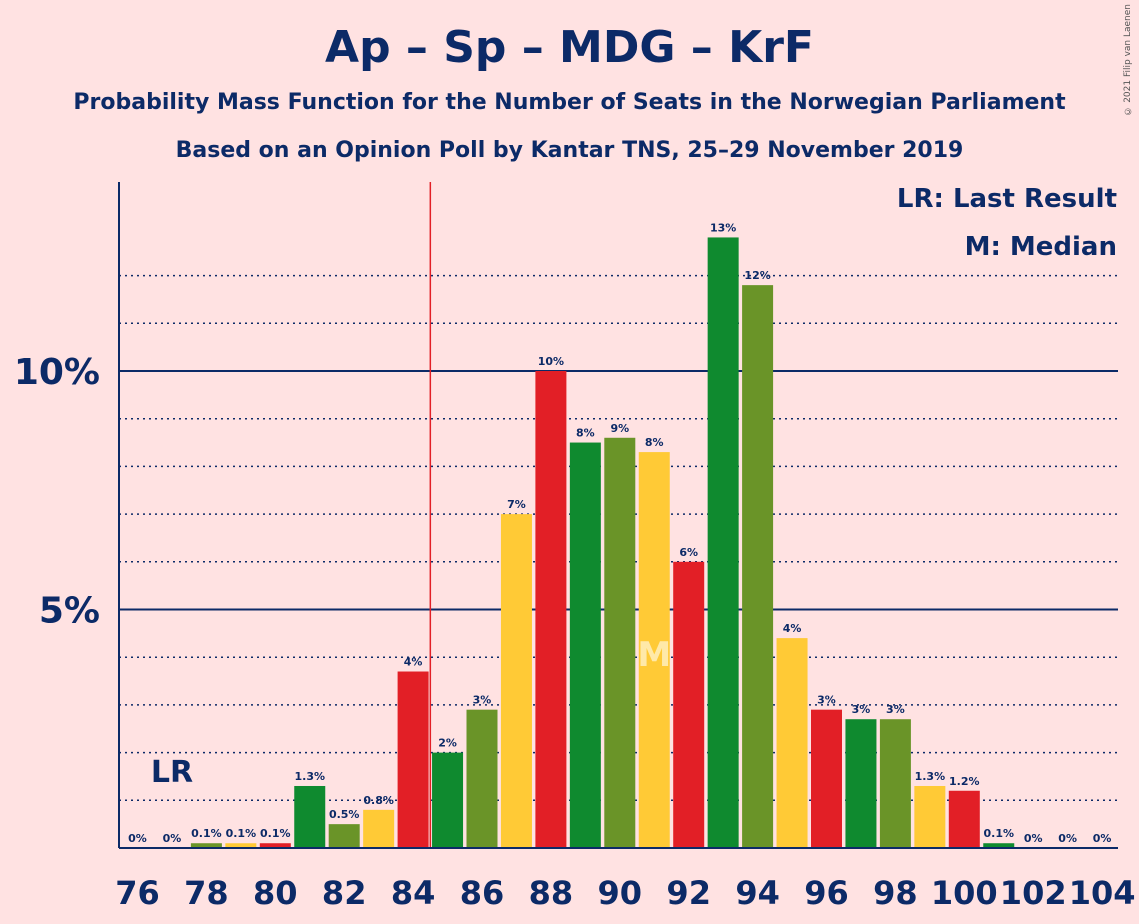 This screenshot has width=1139, height=924. Describe the element at coordinates (551, 893) in the screenshot. I see `x-tick-label: 88` at that location.